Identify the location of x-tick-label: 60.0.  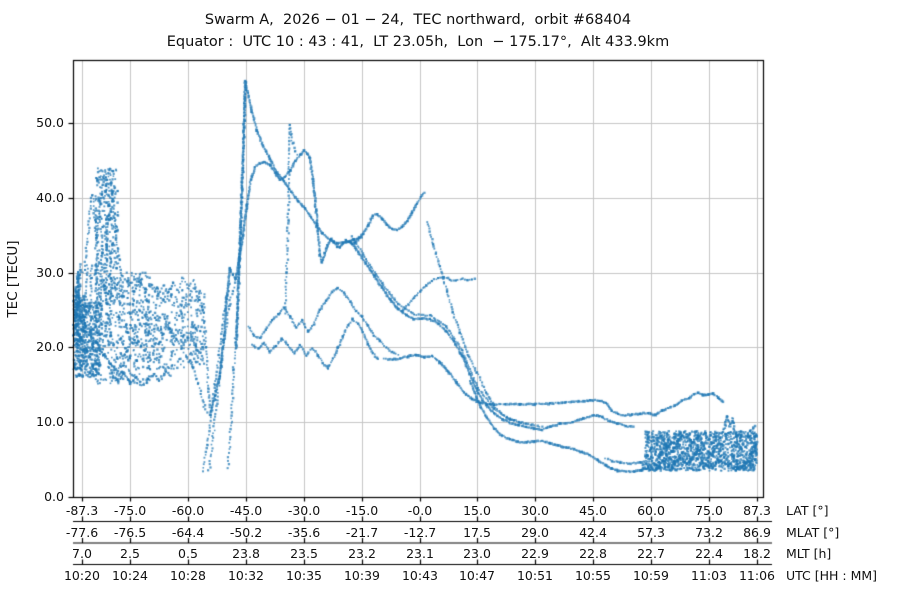
(651, 510).